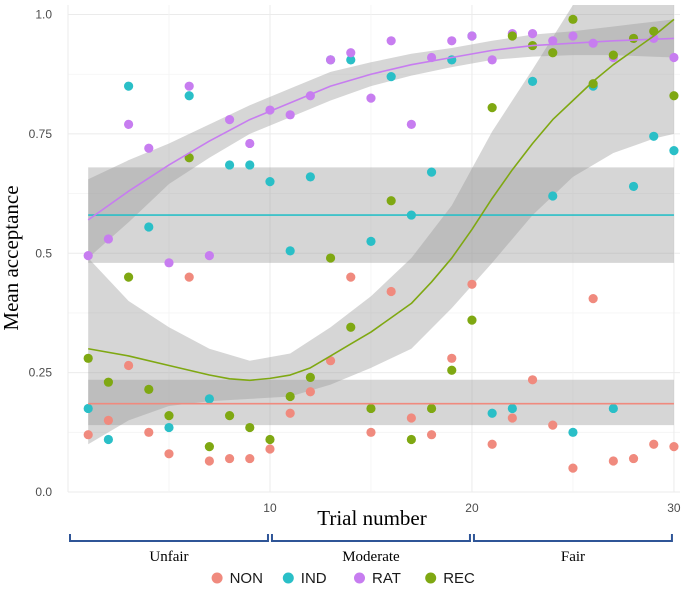 The width and height of the screenshot is (685, 591). I want to click on phase-brackets: Unfair Moderate Fair, so click(371, 549).